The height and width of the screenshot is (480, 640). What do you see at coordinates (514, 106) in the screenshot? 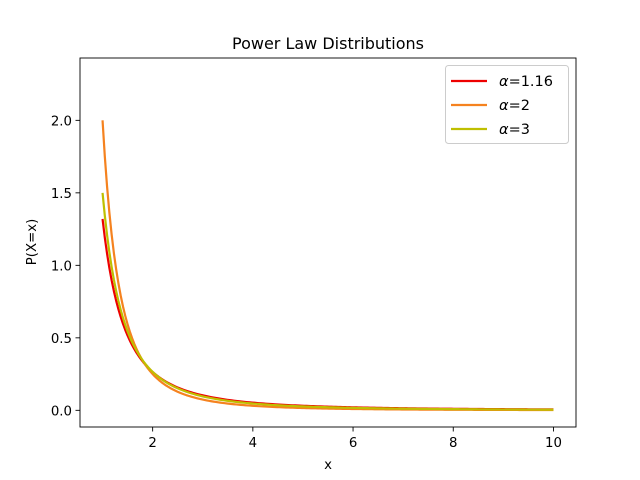
I see `legend-label-2: α=2` at bounding box center [514, 106].